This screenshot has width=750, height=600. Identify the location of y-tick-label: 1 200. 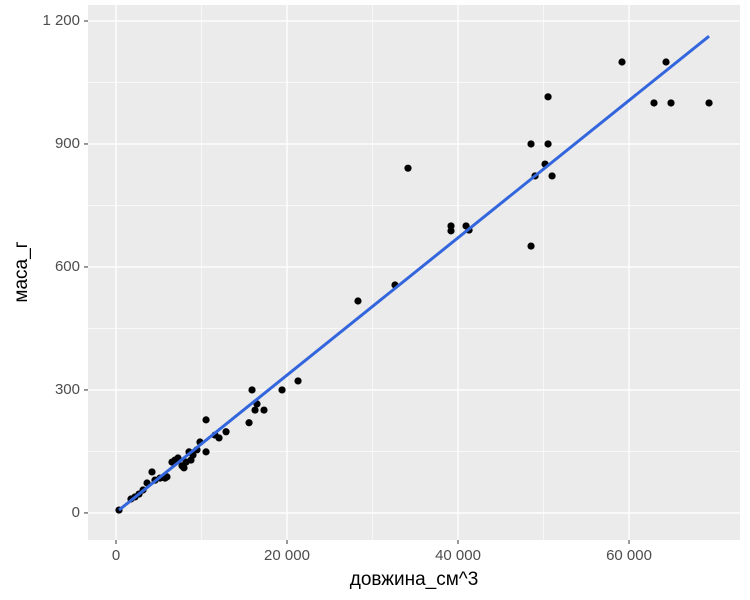
(61, 20).